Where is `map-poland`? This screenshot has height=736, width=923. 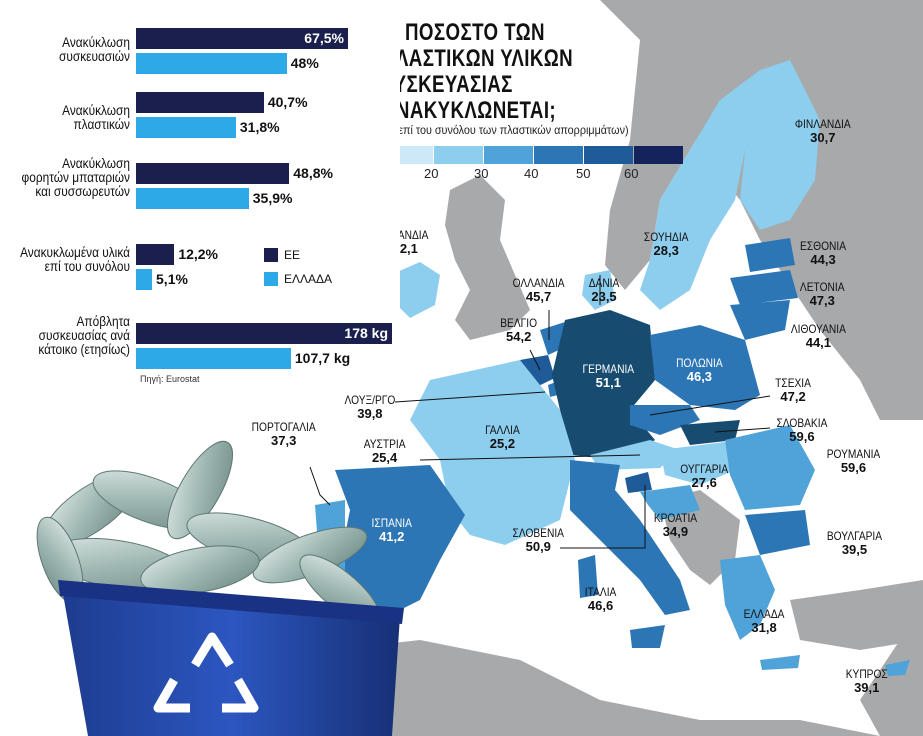
map-poland is located at coordinates (705, 367).